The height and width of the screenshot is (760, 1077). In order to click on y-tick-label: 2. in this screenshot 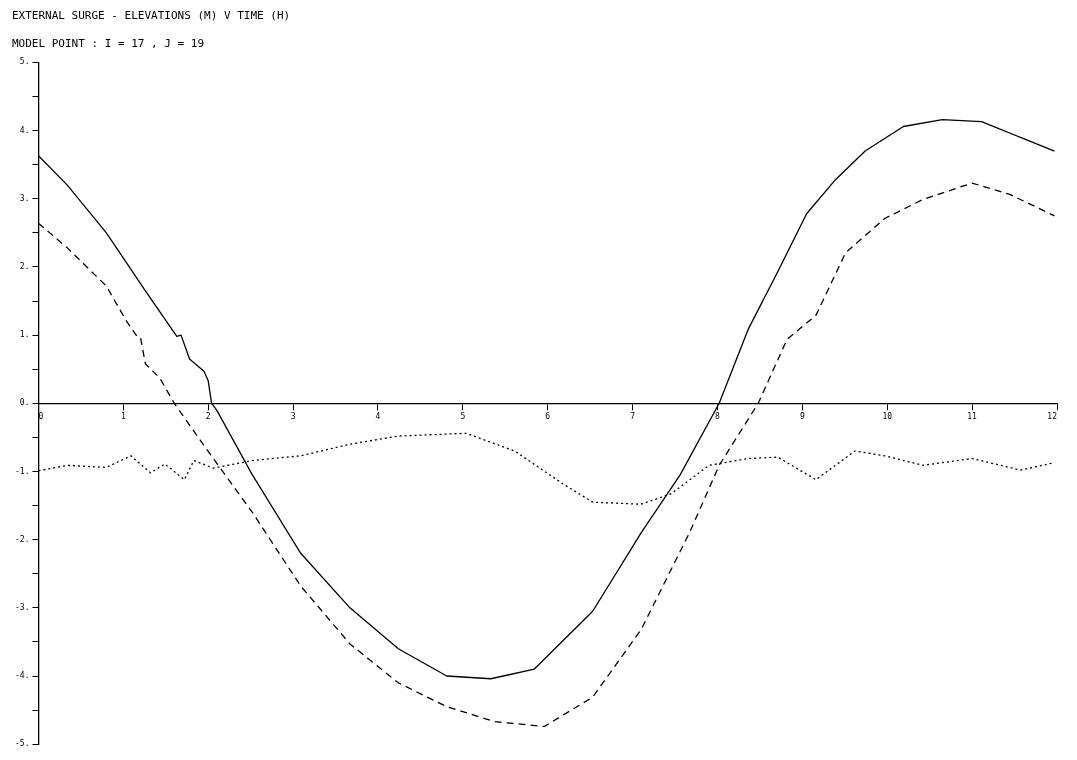, I will do `click(24, 267)`.